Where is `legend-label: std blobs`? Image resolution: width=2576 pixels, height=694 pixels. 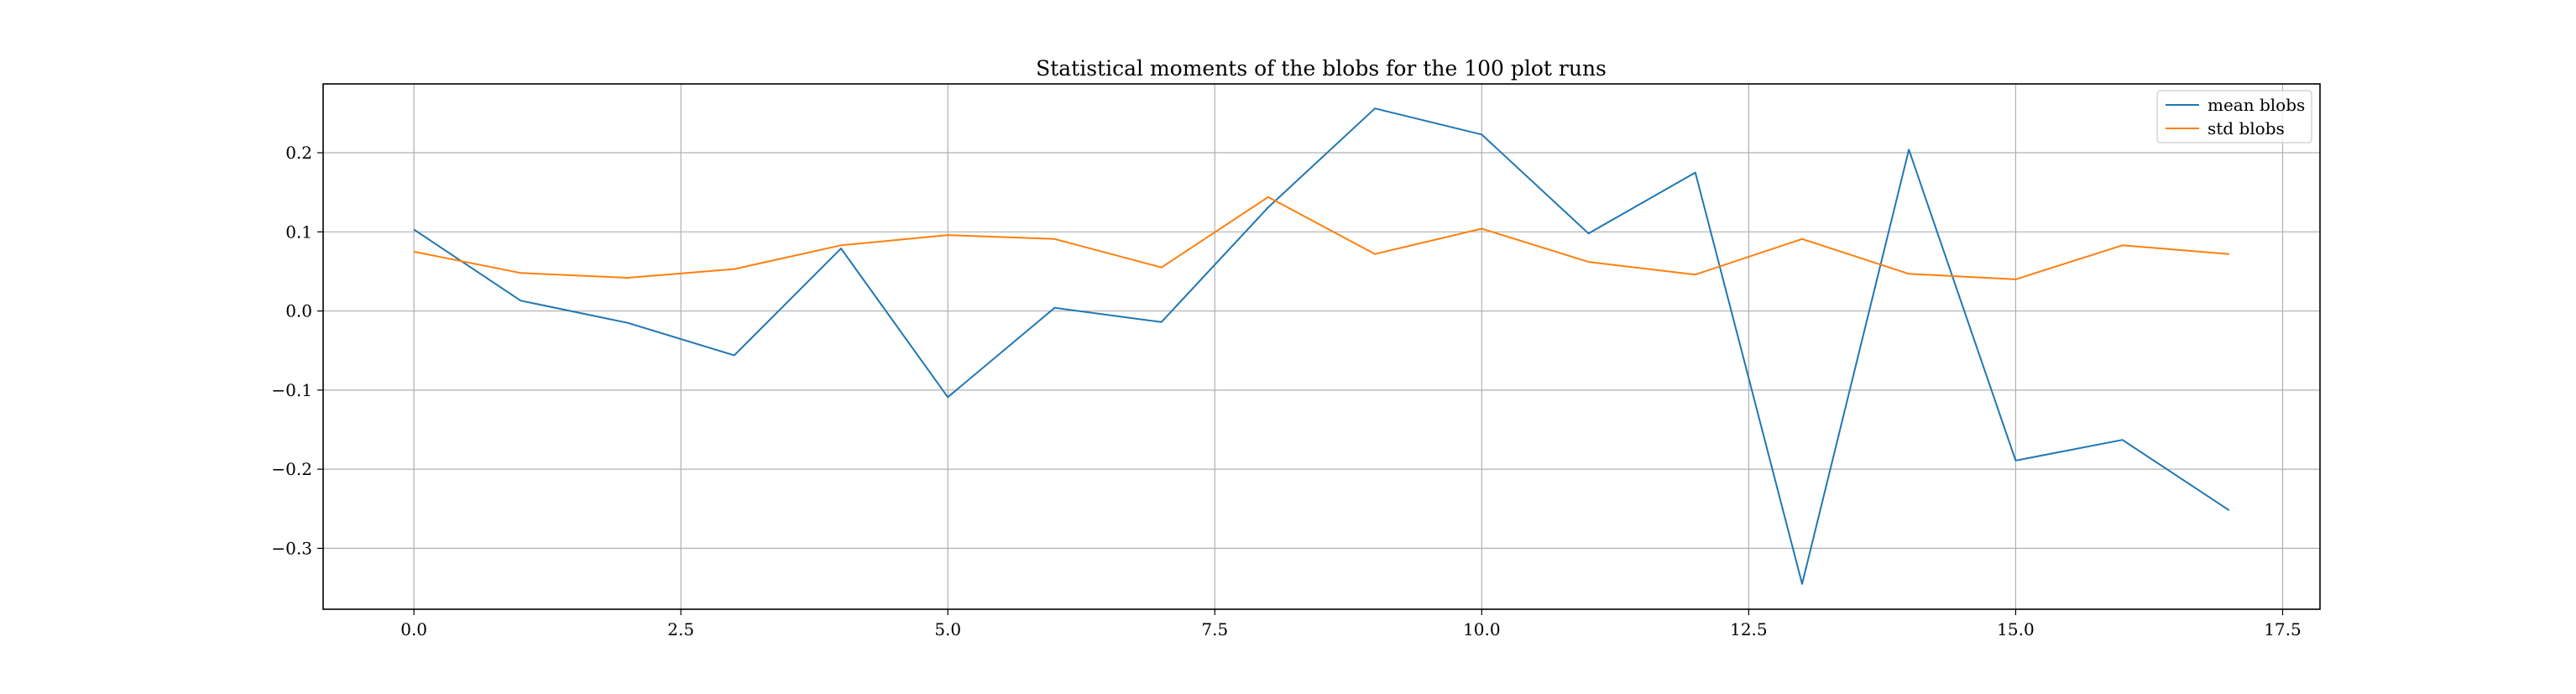 legend-label: std blobs is located at coordinates (2246, 128).